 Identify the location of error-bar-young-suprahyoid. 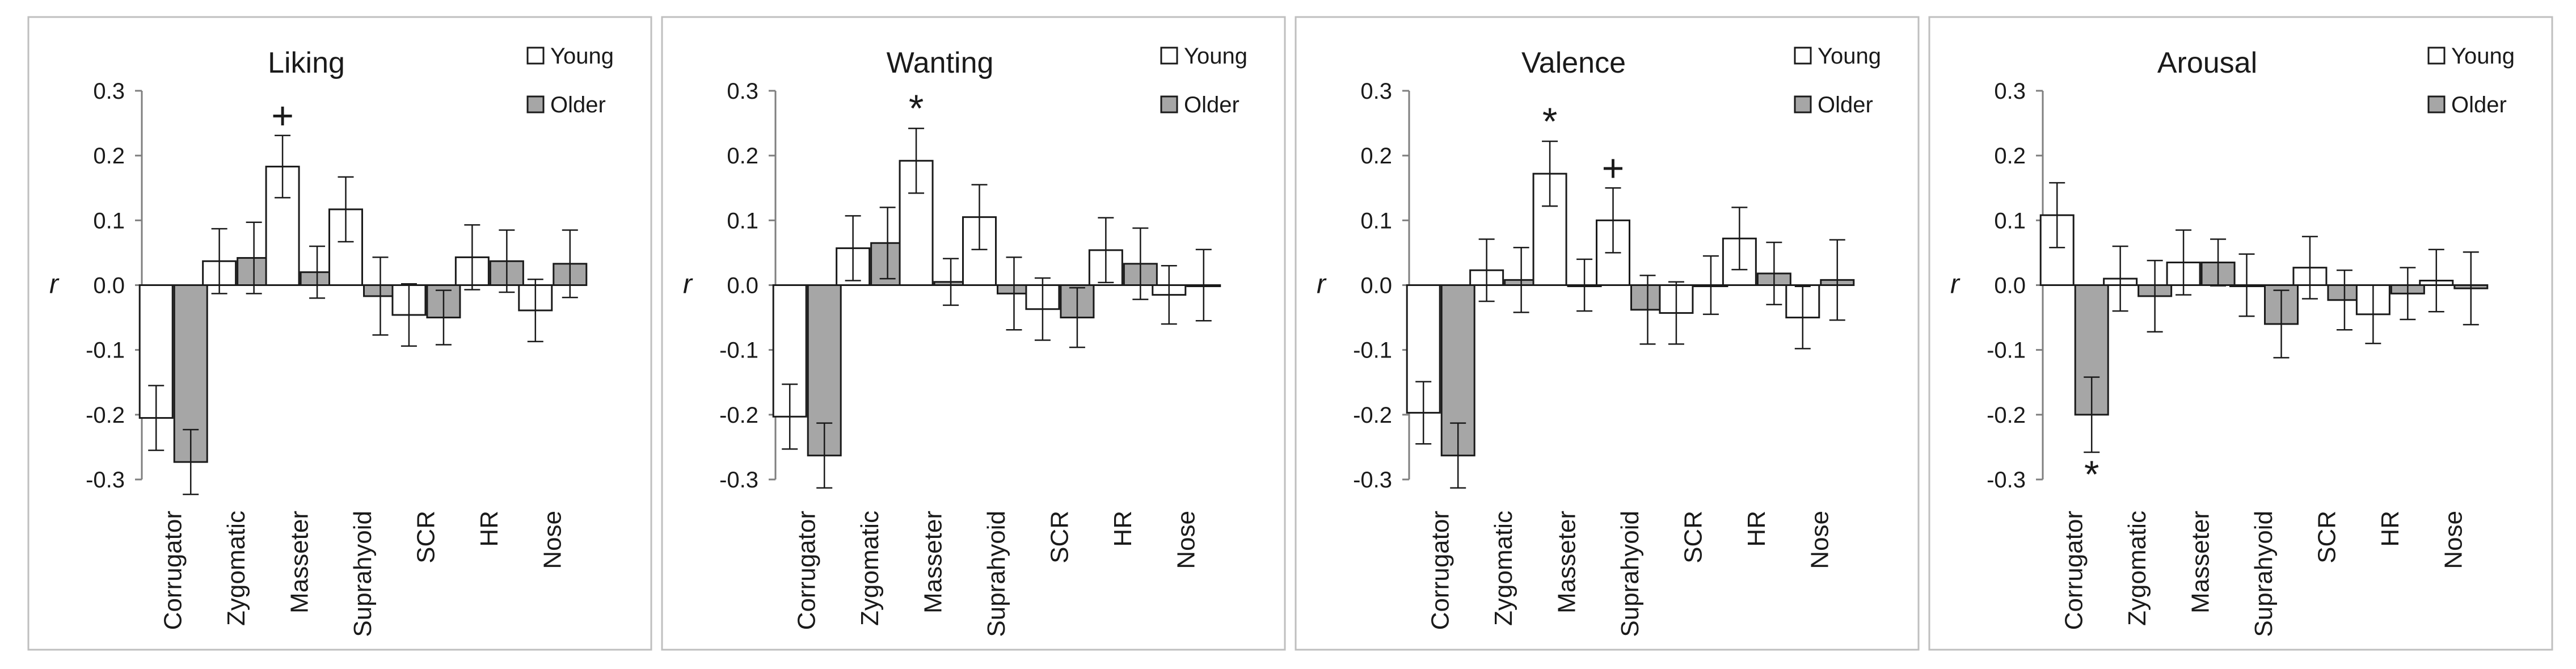
(979, 217).